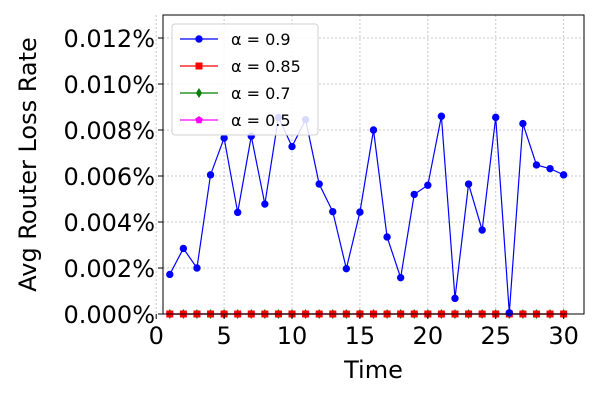 This screenshot has height=404, width=600. What do you see at coordinates (109, 315) in the screenshot?
I see `y-tick-label: 0.000%` at bounding box center [109, 315].